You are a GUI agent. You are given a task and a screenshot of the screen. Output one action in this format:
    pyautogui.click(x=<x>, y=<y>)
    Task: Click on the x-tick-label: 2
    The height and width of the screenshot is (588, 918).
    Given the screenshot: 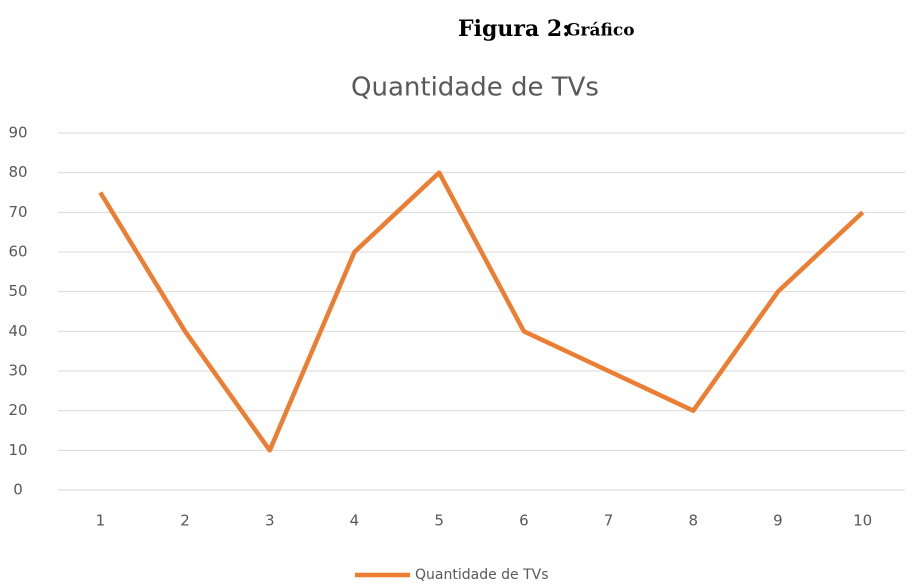 What is the action you would take?
    pyautogui.click(x=185, y=521)
    